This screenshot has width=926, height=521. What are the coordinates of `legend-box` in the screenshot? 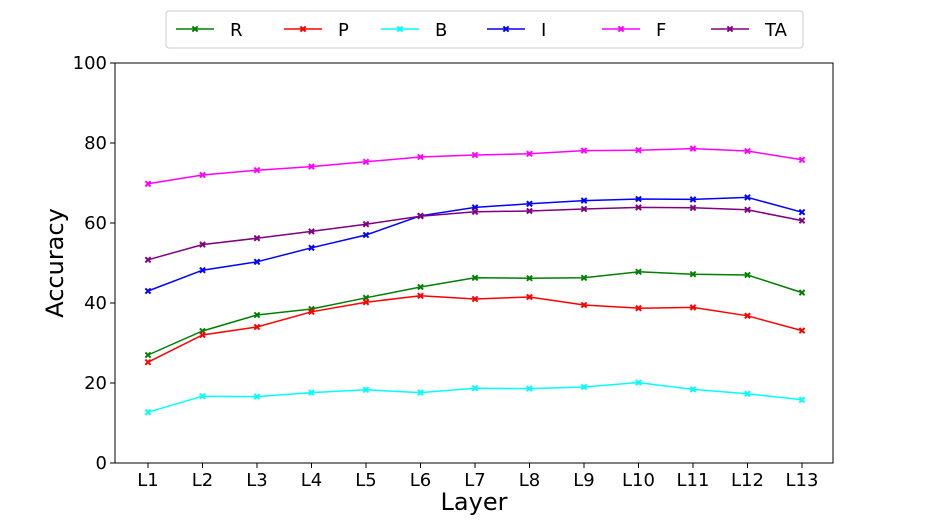 It's located at (484, 29).